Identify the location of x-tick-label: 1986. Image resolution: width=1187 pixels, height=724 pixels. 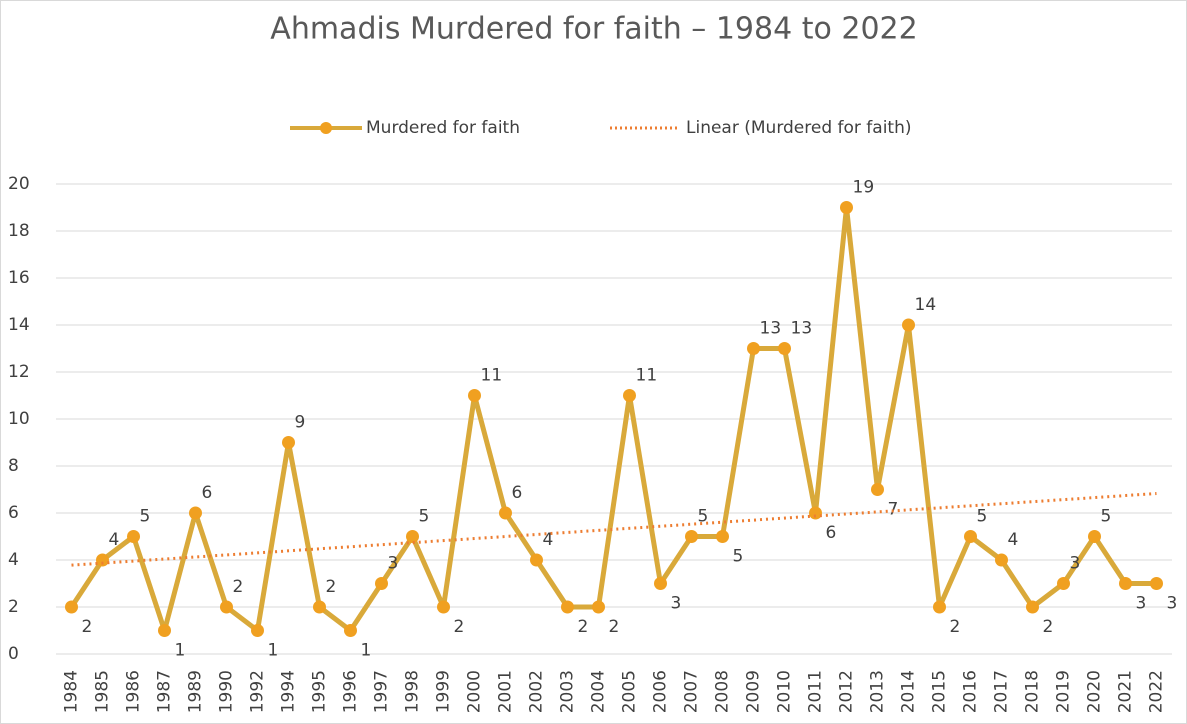
(134, 691).